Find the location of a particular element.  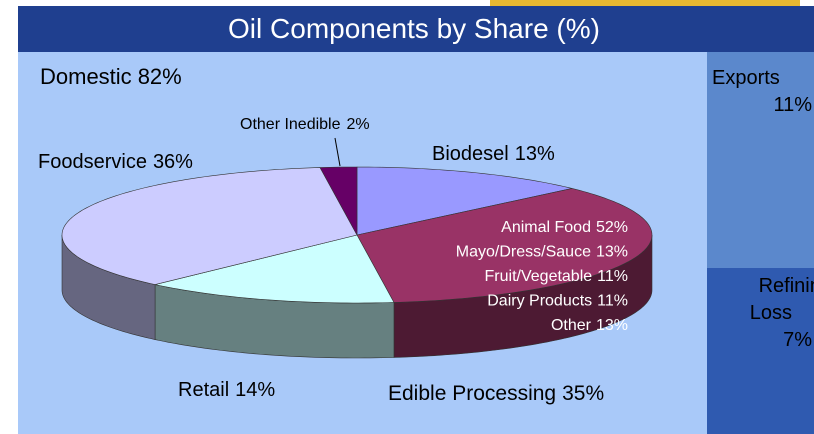

header-image is located at coordinates (645, 5).